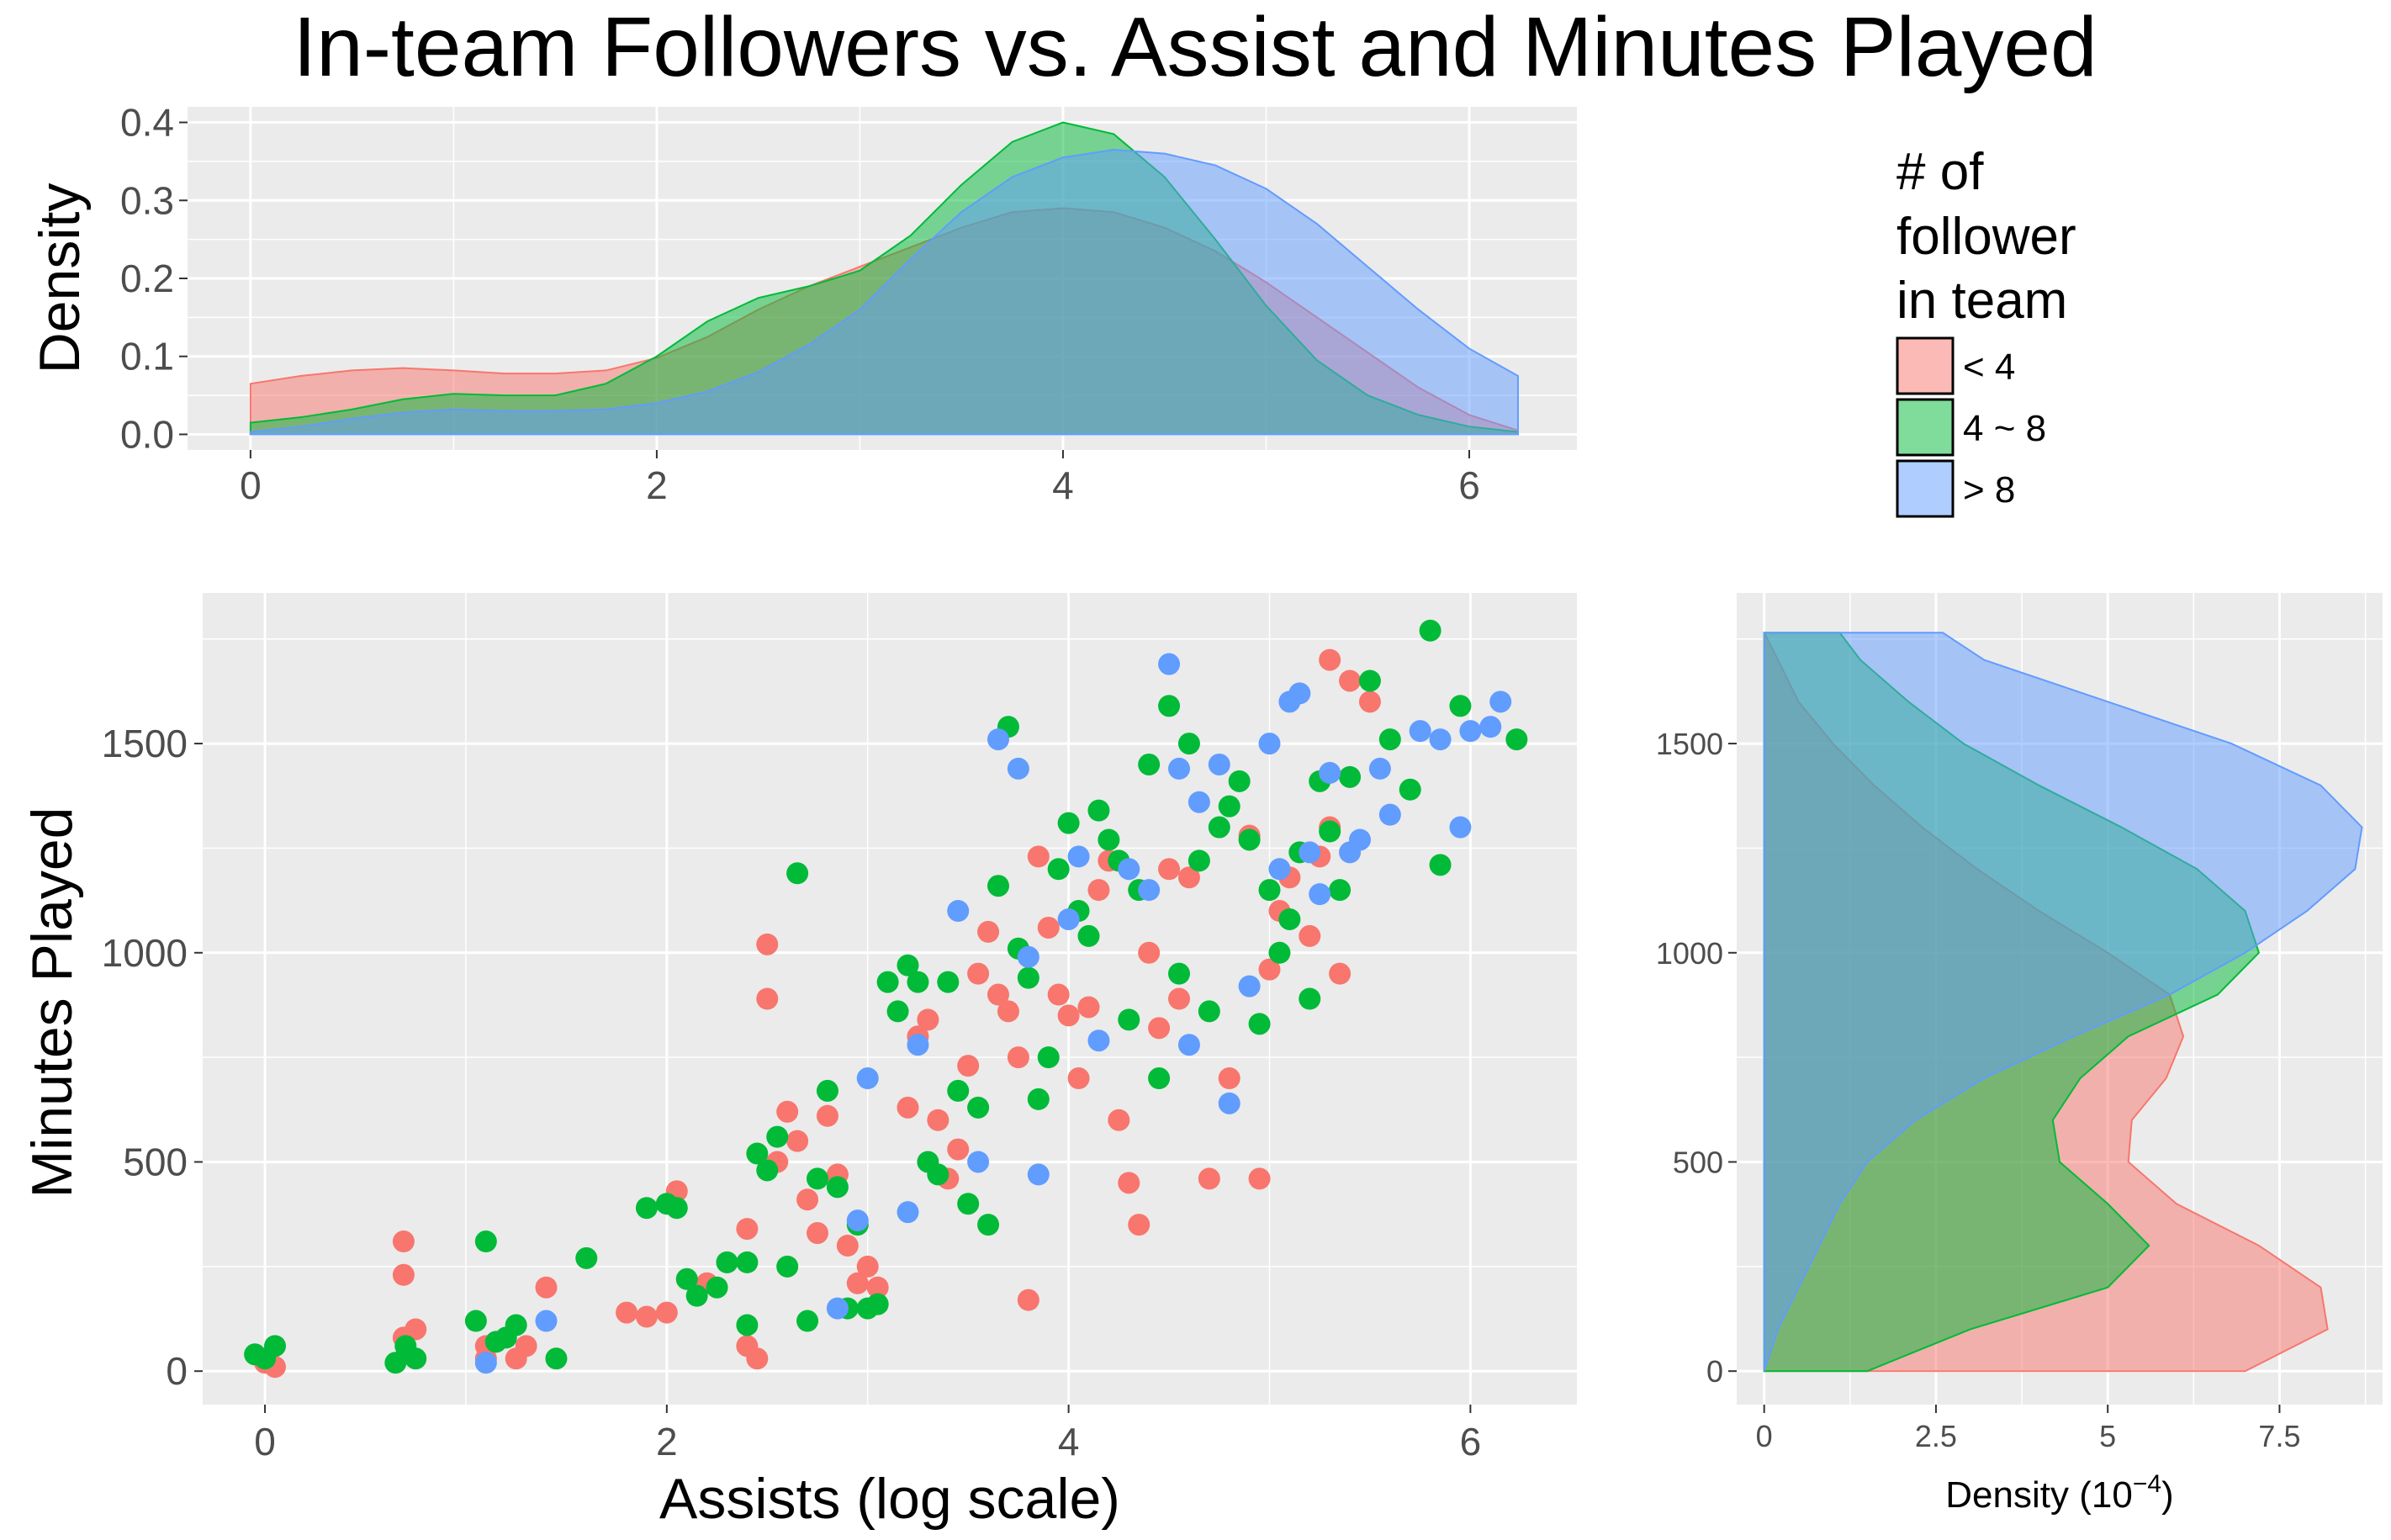  Describe the element at coordinates (251, 485) in the screenshot. I see `x-tick-label: 0` at that location.